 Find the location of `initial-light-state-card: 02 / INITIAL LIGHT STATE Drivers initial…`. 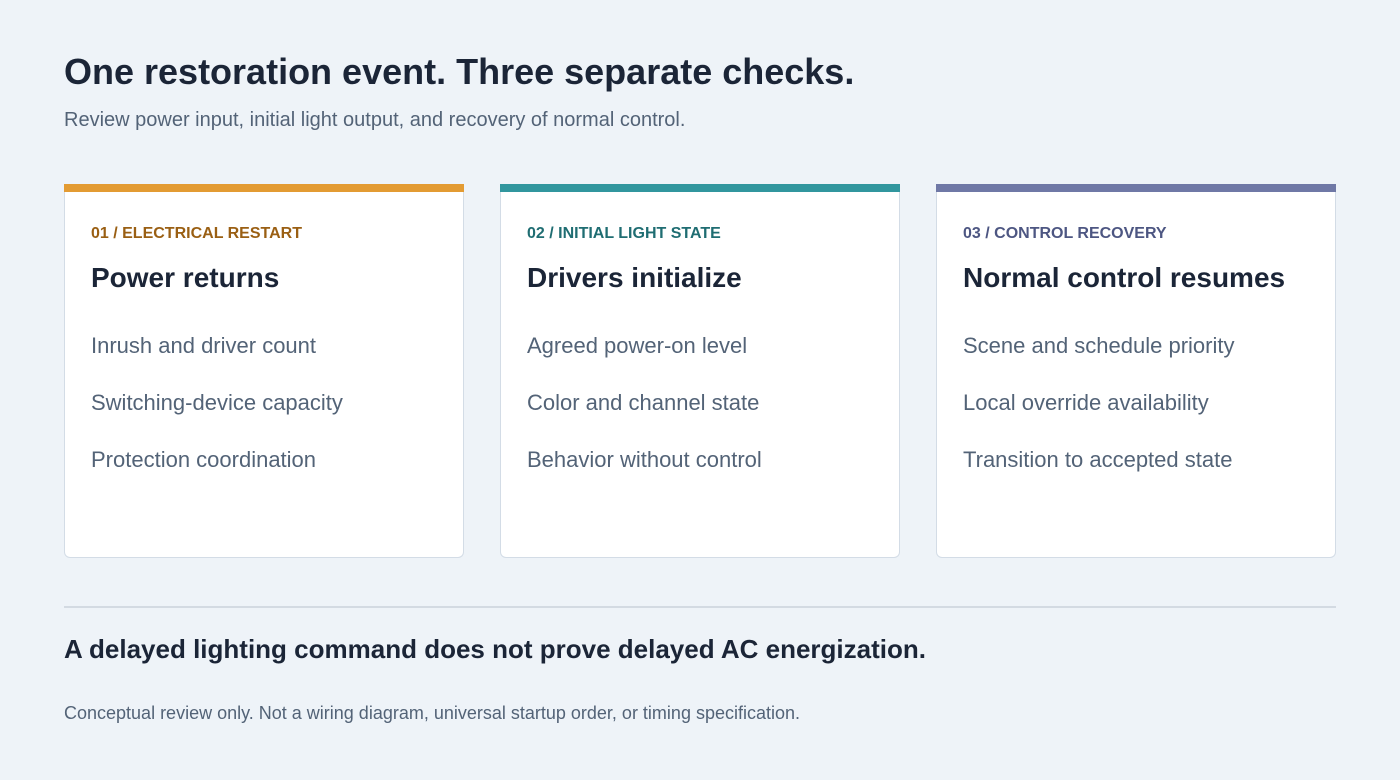

initial-light-state-card: 02 / INITIAL LIGHT STATE Drivers initial… is located at coordinates (700, 371).